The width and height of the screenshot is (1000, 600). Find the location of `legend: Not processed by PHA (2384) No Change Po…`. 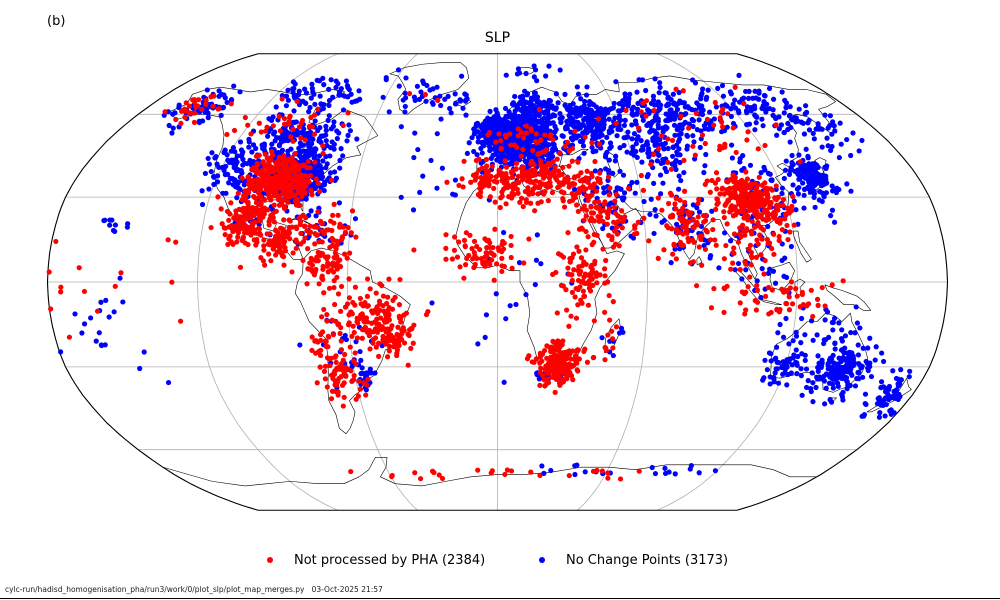

legend: Not processed by PHA (2384) No Change Po… is located at coordinates (500, 560).